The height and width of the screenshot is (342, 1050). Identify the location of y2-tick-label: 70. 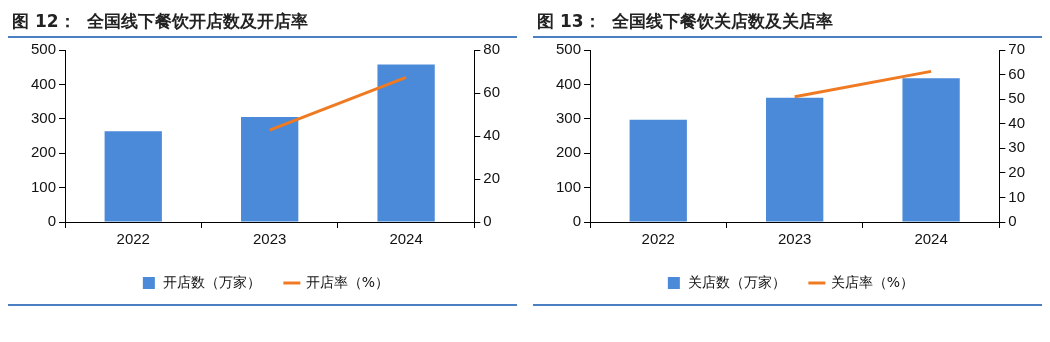
(1016, 49).